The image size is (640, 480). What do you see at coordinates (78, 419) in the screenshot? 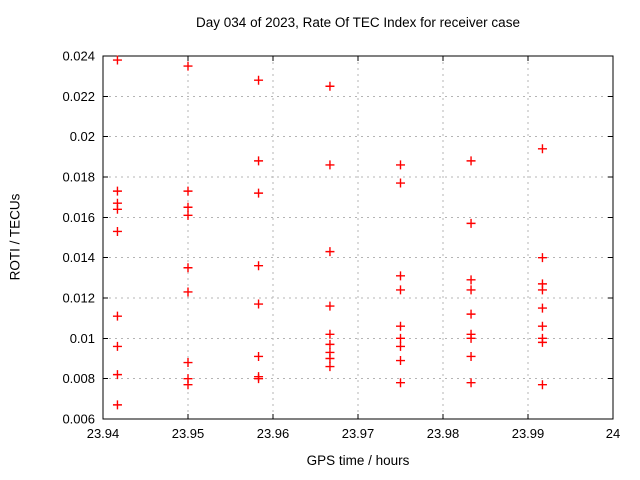
I see `y-tick-label: 0.006` at bounding box center [78, 419].